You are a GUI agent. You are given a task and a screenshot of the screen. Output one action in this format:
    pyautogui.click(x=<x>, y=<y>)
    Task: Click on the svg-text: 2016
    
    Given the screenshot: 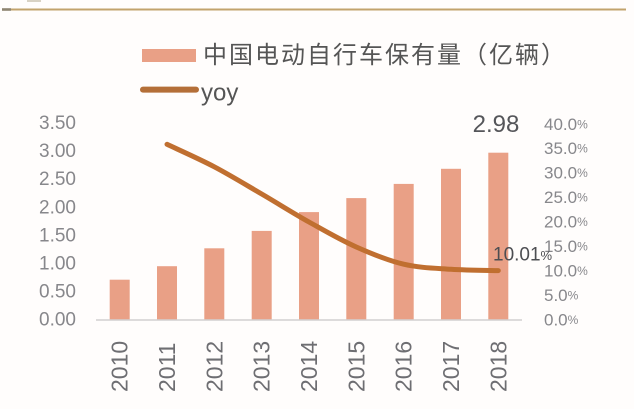 What is the action you would take?
    pyautogui.click(x=404, y=366)
    